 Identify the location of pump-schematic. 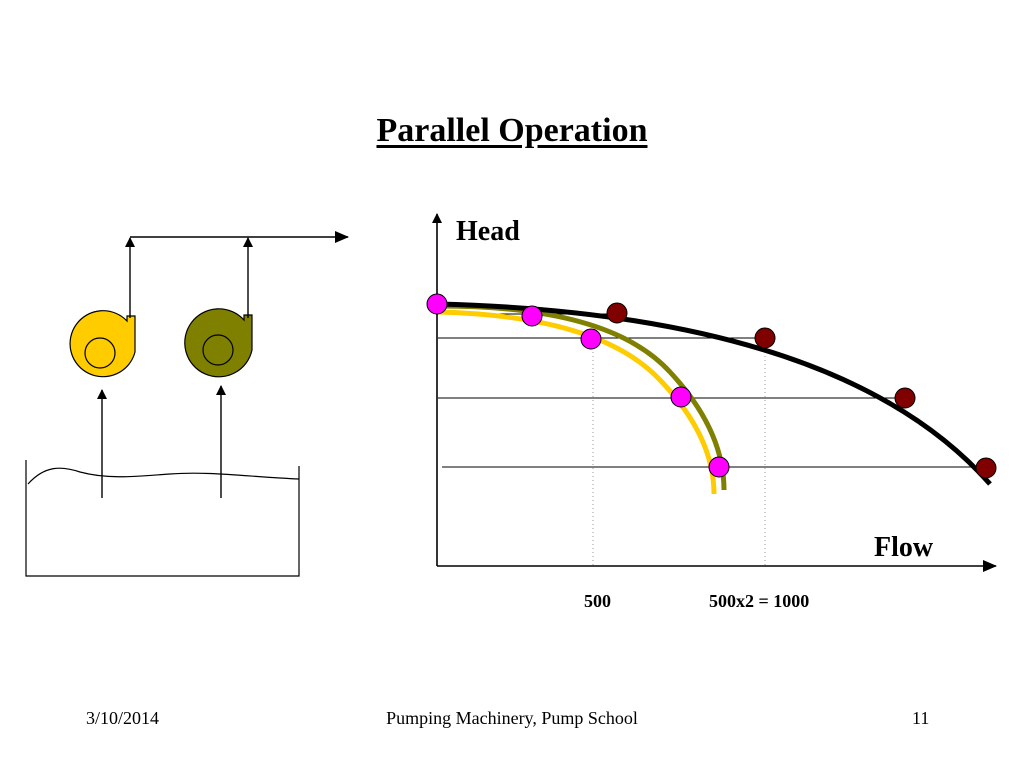
(187, 404).